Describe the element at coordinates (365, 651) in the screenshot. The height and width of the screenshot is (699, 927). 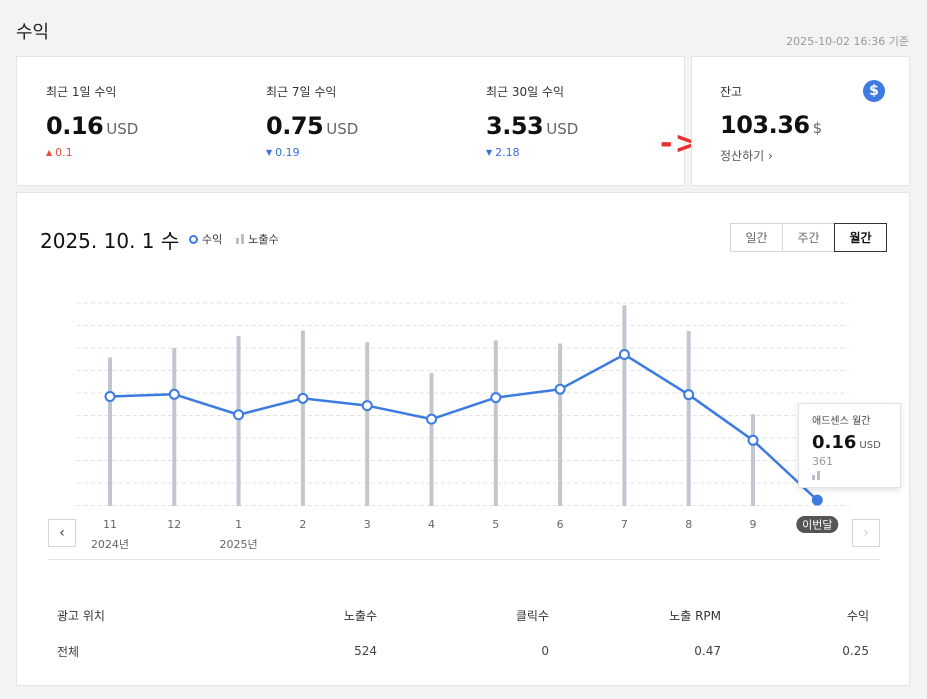
I see `table-cell: 524` at that location.